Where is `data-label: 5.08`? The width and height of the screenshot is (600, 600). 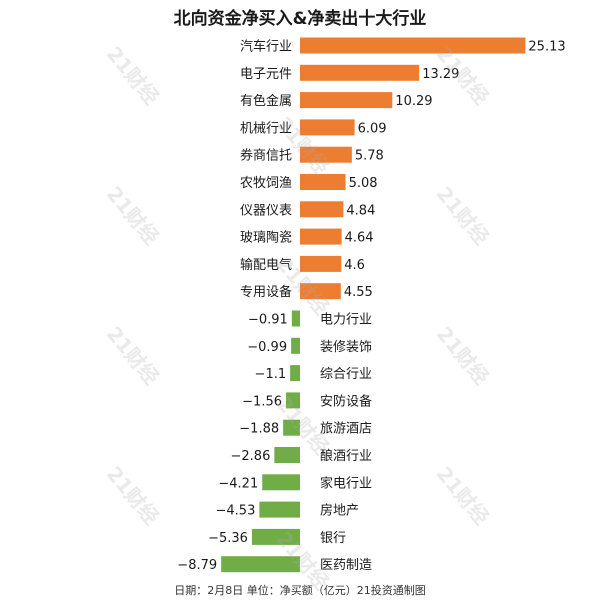
data-label: 5.08 is located at coordinates (363, 183).